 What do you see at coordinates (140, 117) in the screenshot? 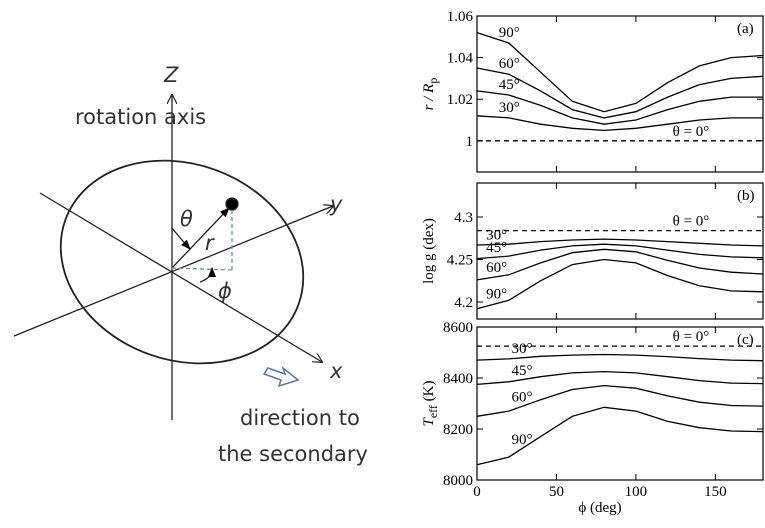
I see `axis-label: rotation axis` at bounding box center [140, 117].